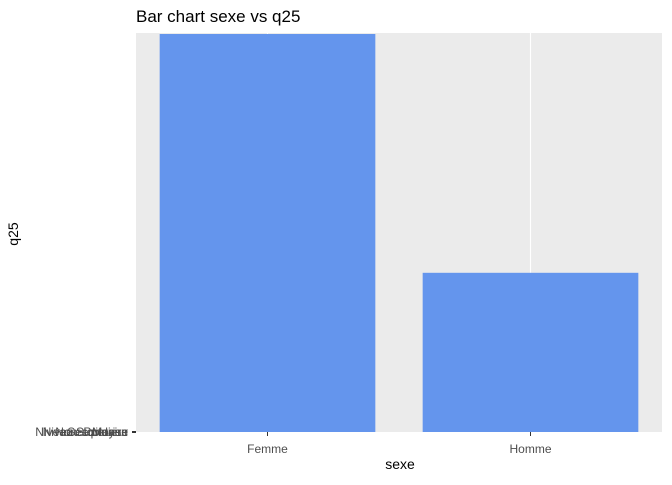  I want to click on y-tick-label: Secondaire, so click(97, 432).